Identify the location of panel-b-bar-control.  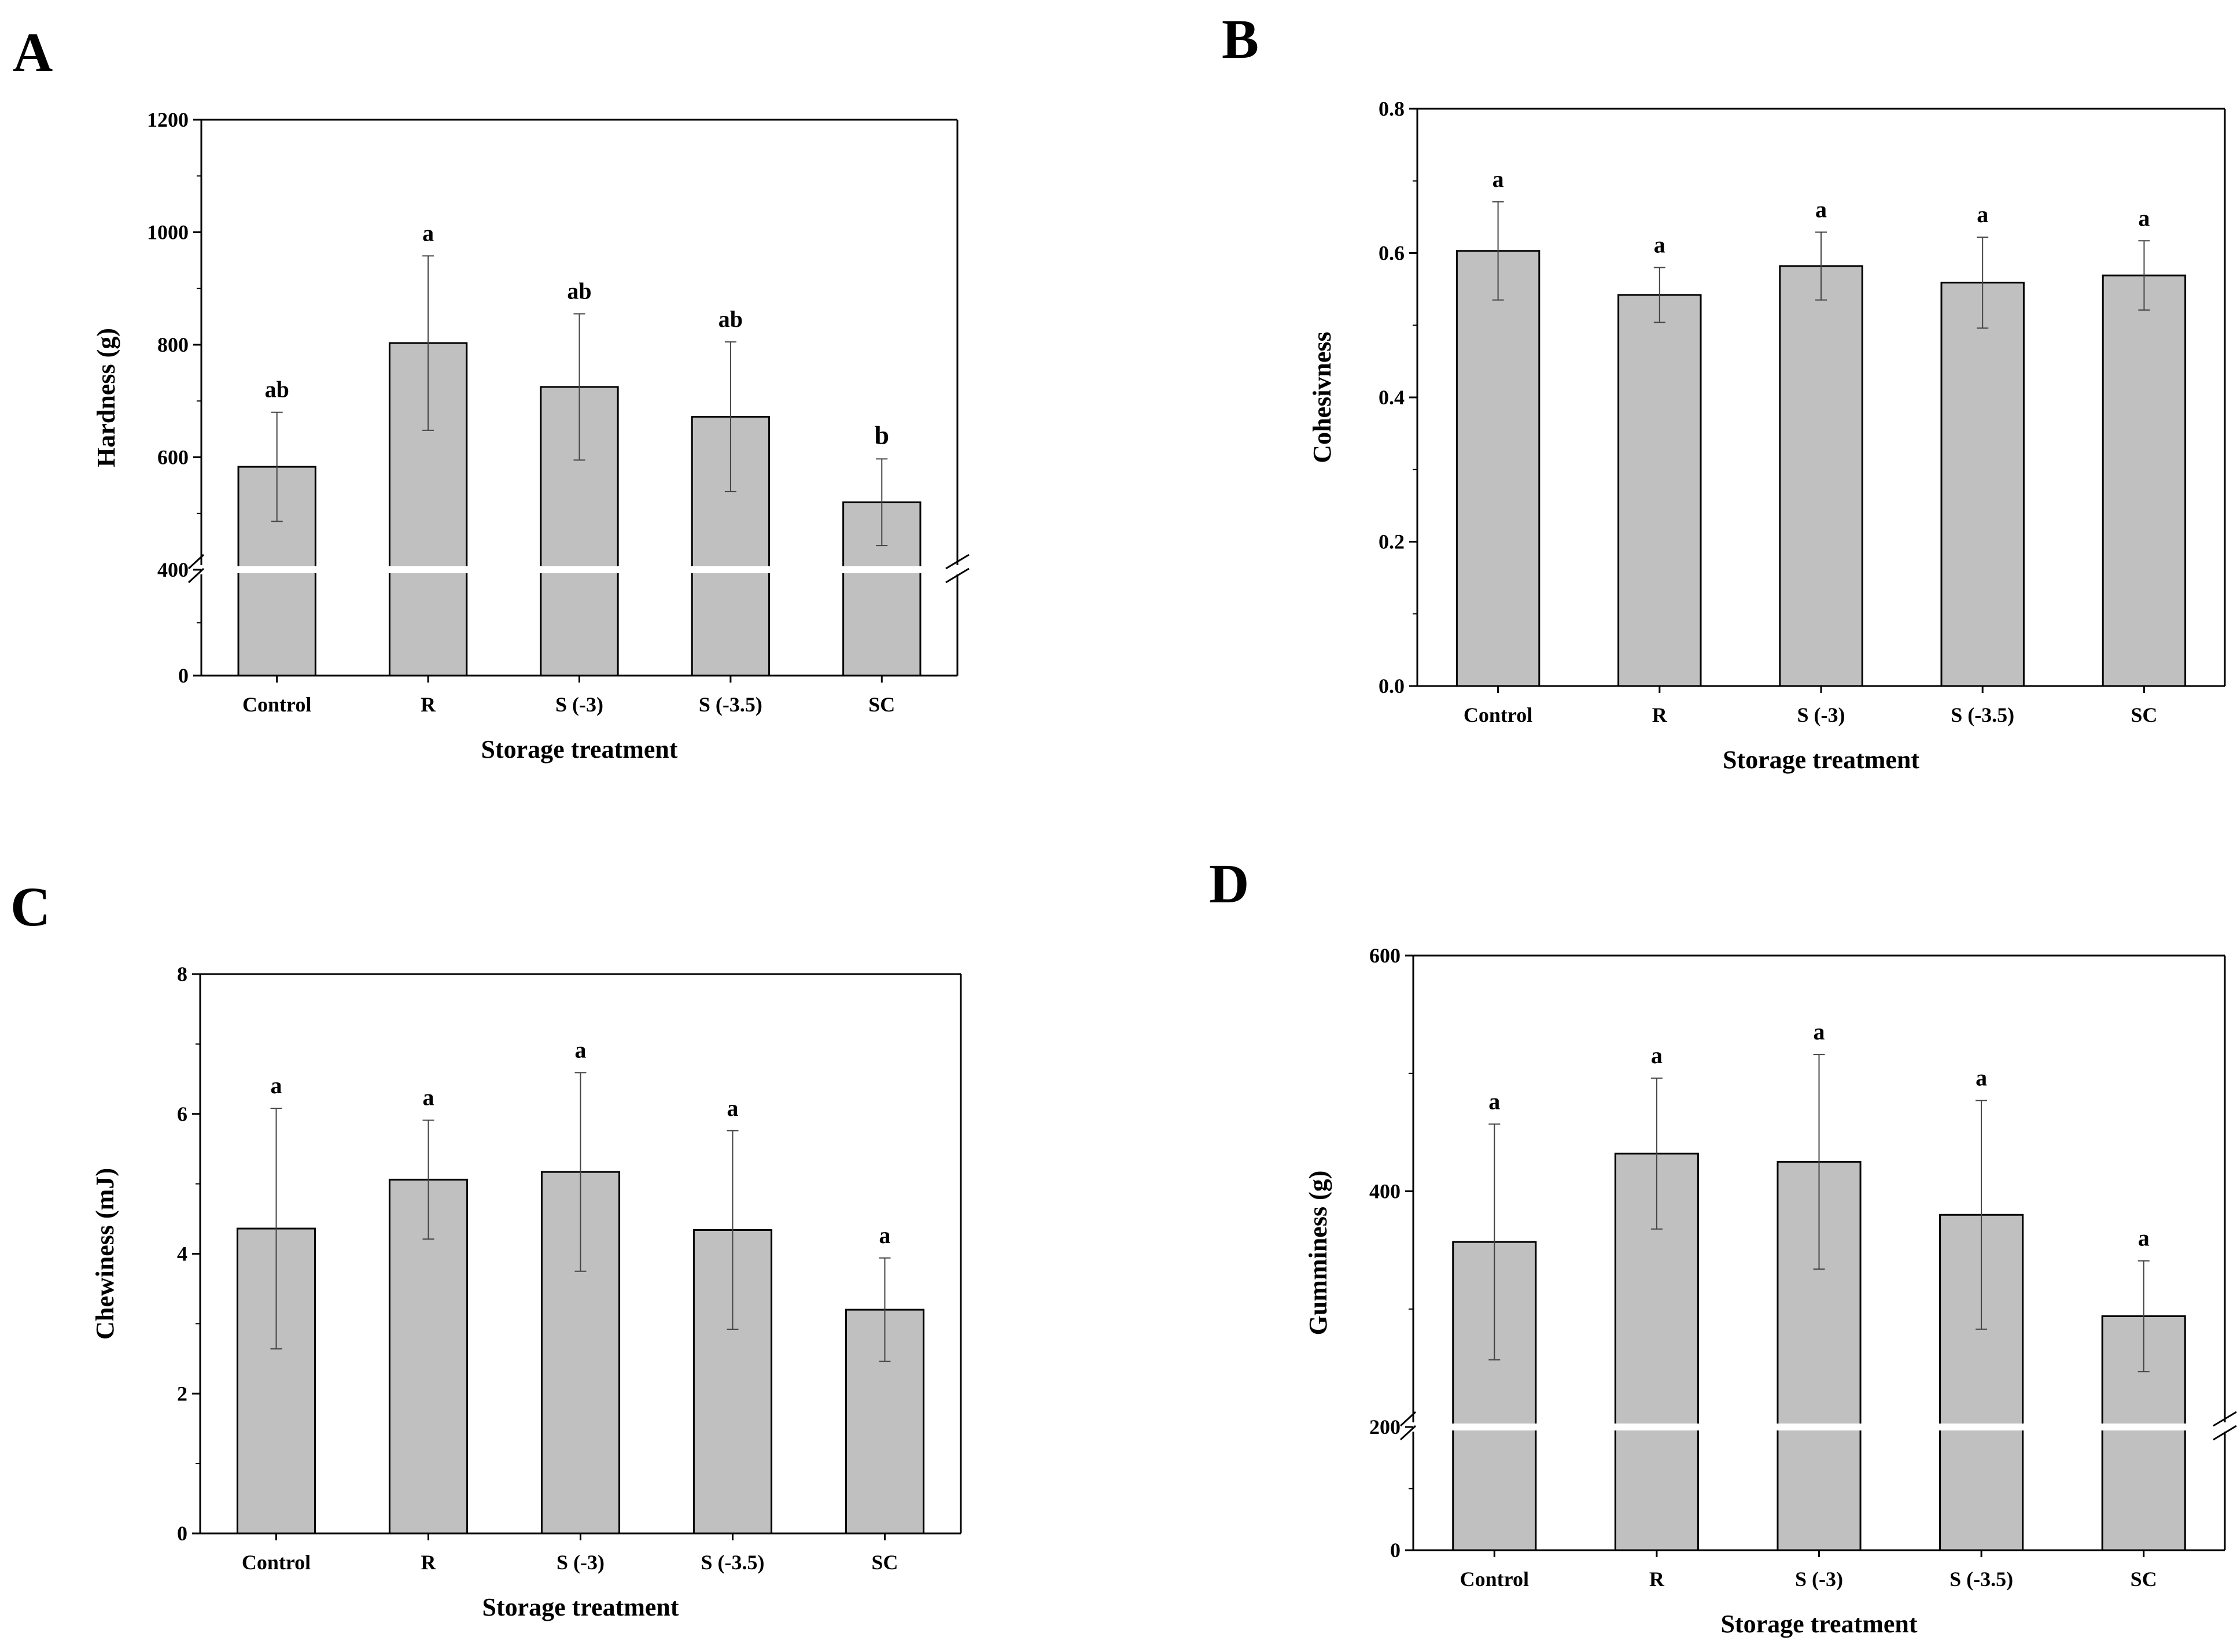
(1498, 469).